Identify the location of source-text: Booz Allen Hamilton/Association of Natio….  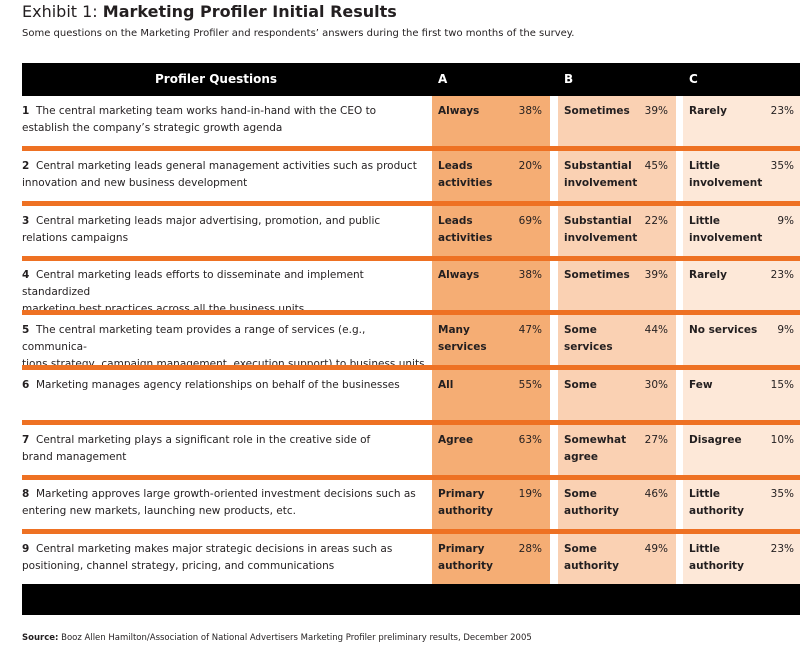
(295, 638).